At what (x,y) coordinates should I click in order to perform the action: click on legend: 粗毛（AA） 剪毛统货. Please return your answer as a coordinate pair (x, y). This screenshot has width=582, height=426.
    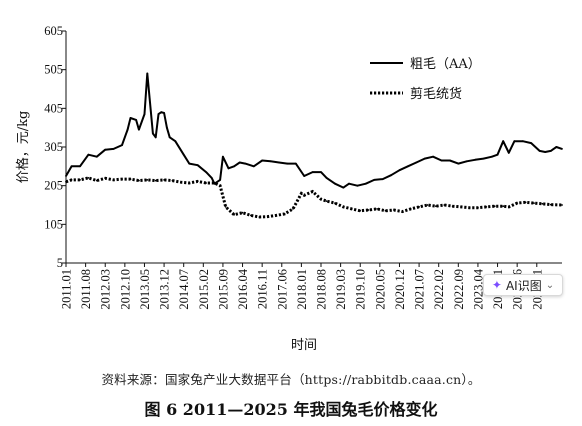
    Looking at the image, I should click on (425, 79).